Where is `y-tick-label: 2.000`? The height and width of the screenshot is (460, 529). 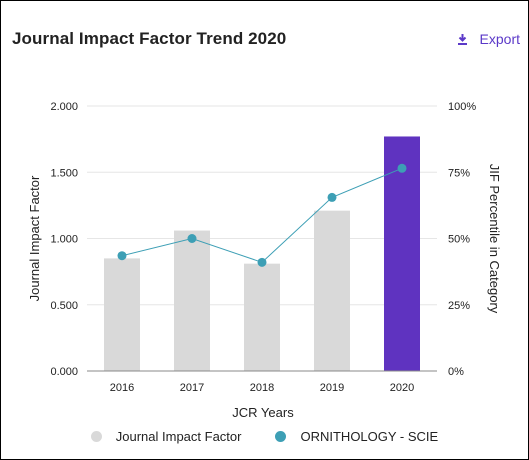
y-tick-label: 2.000 is located at coordinates (64, 107).